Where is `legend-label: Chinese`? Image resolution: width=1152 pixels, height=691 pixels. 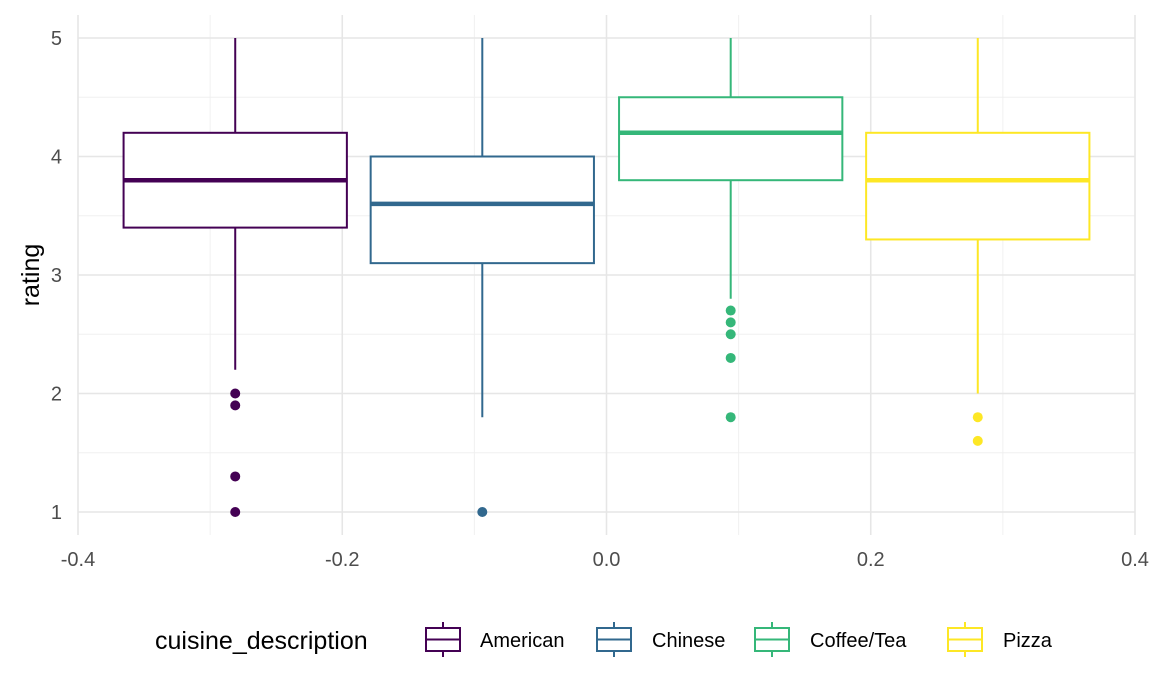
legend-label: Chinese is located at coordinates (688, 641).